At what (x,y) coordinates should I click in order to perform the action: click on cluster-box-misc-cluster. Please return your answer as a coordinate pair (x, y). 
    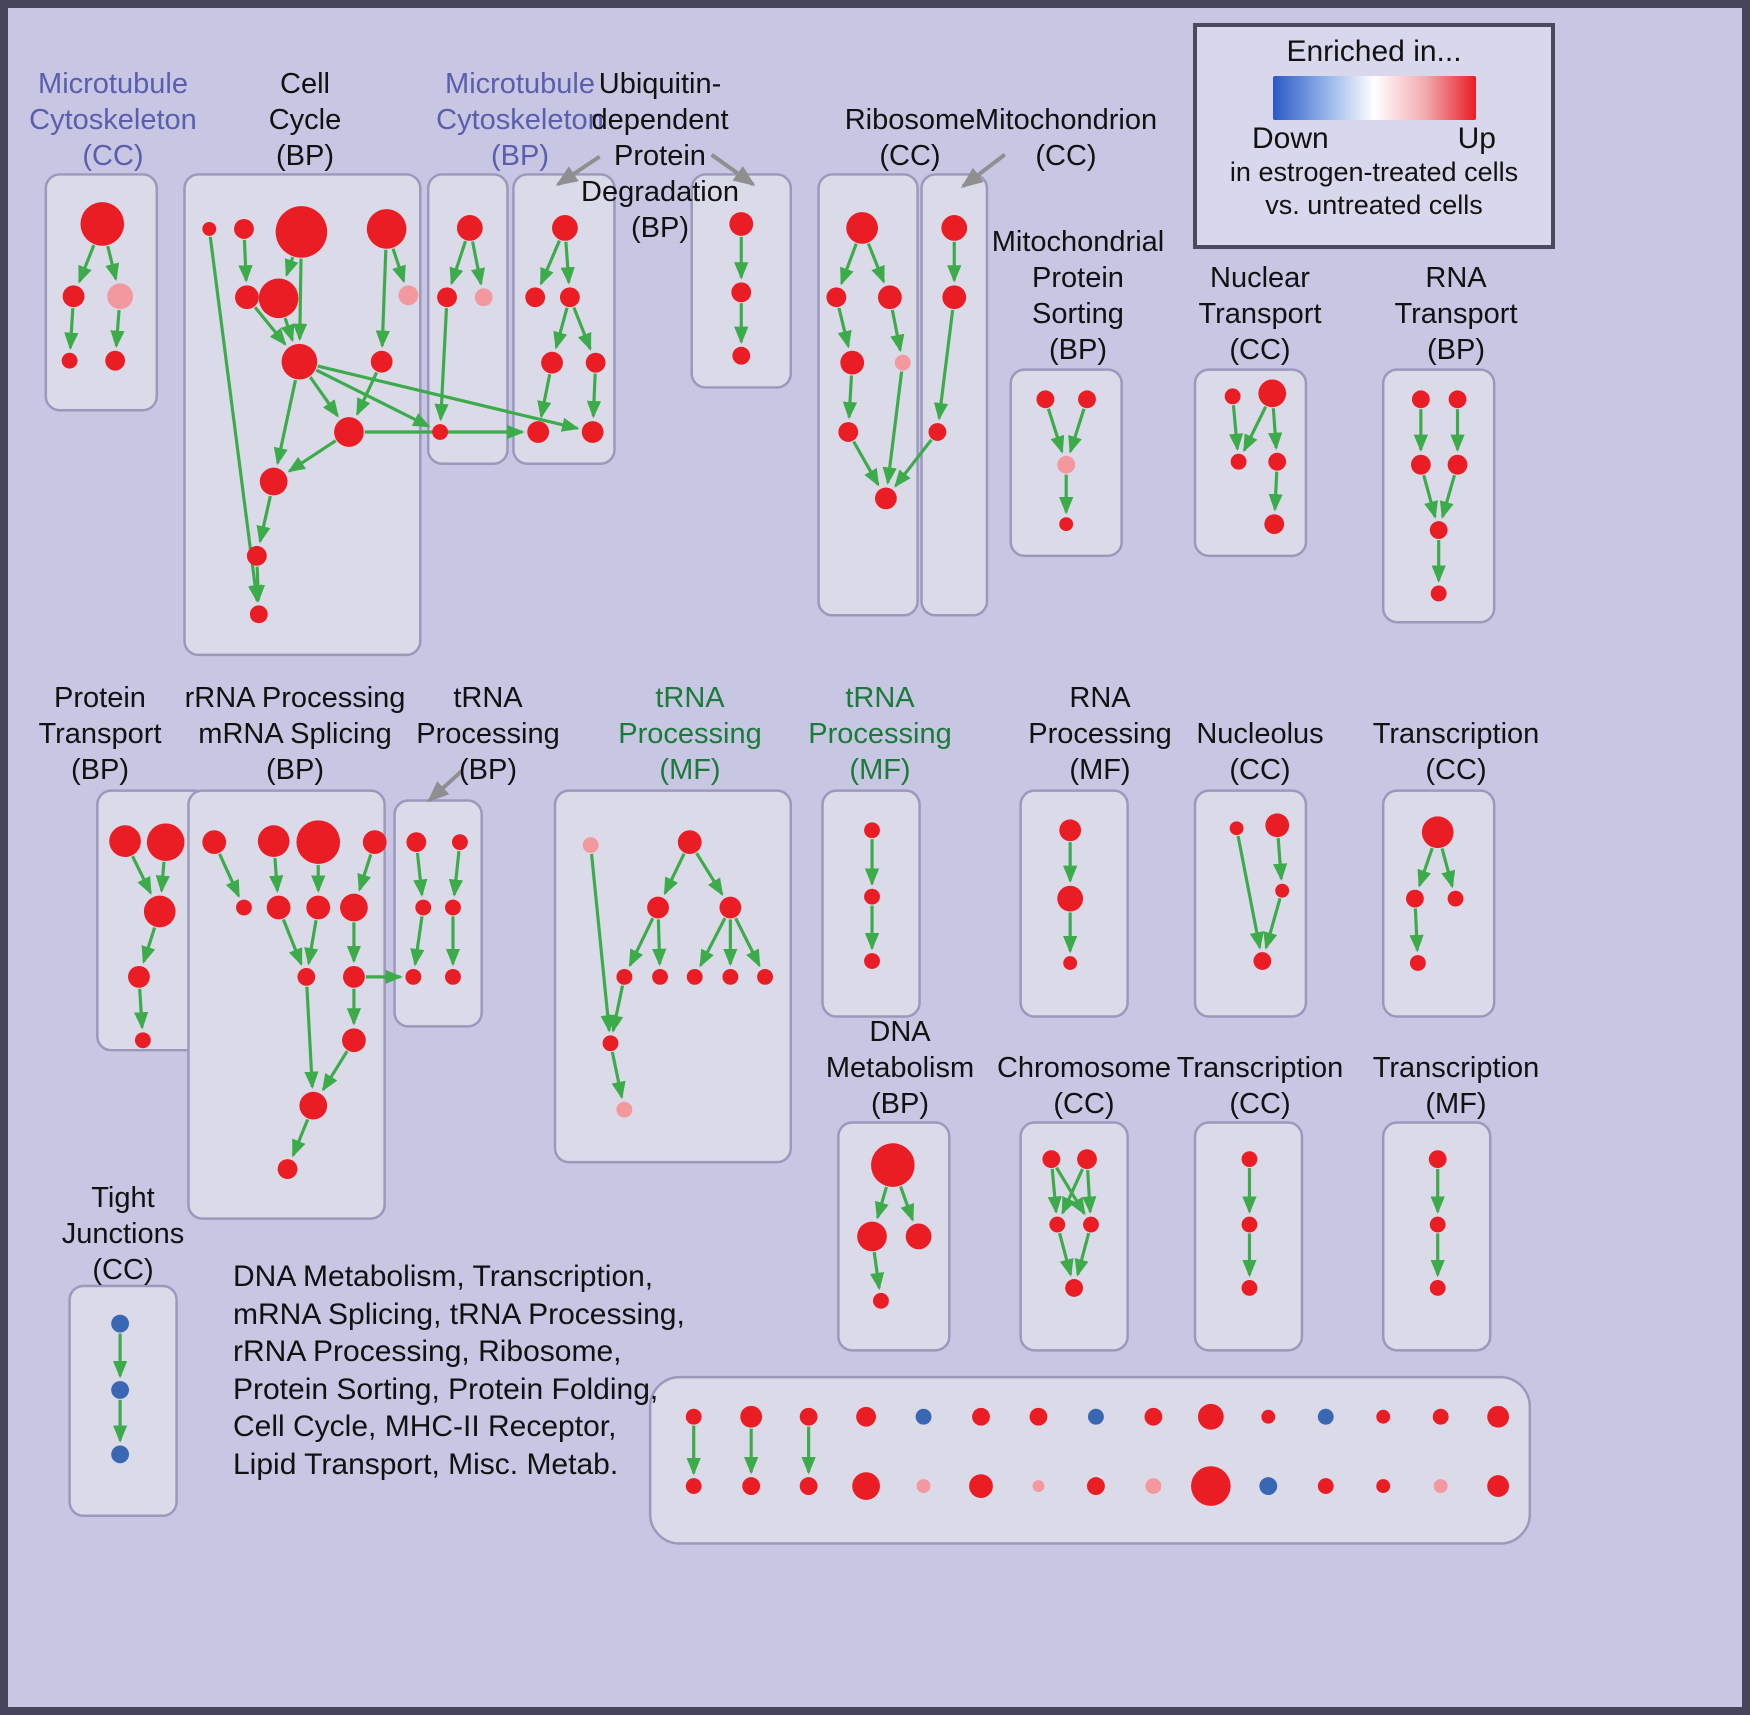
    Looking at the image, I should click on (1090, 1460).